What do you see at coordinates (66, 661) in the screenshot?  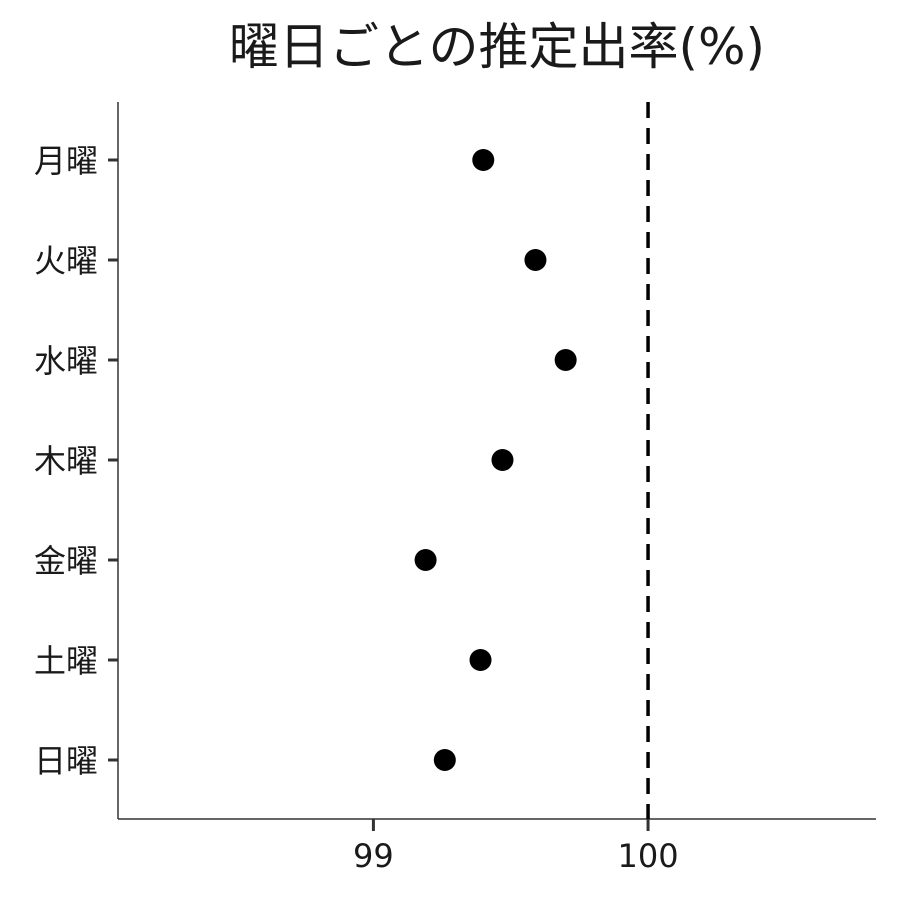 I see `y-tick-label: 土曜` at bounding box center [66, 661].